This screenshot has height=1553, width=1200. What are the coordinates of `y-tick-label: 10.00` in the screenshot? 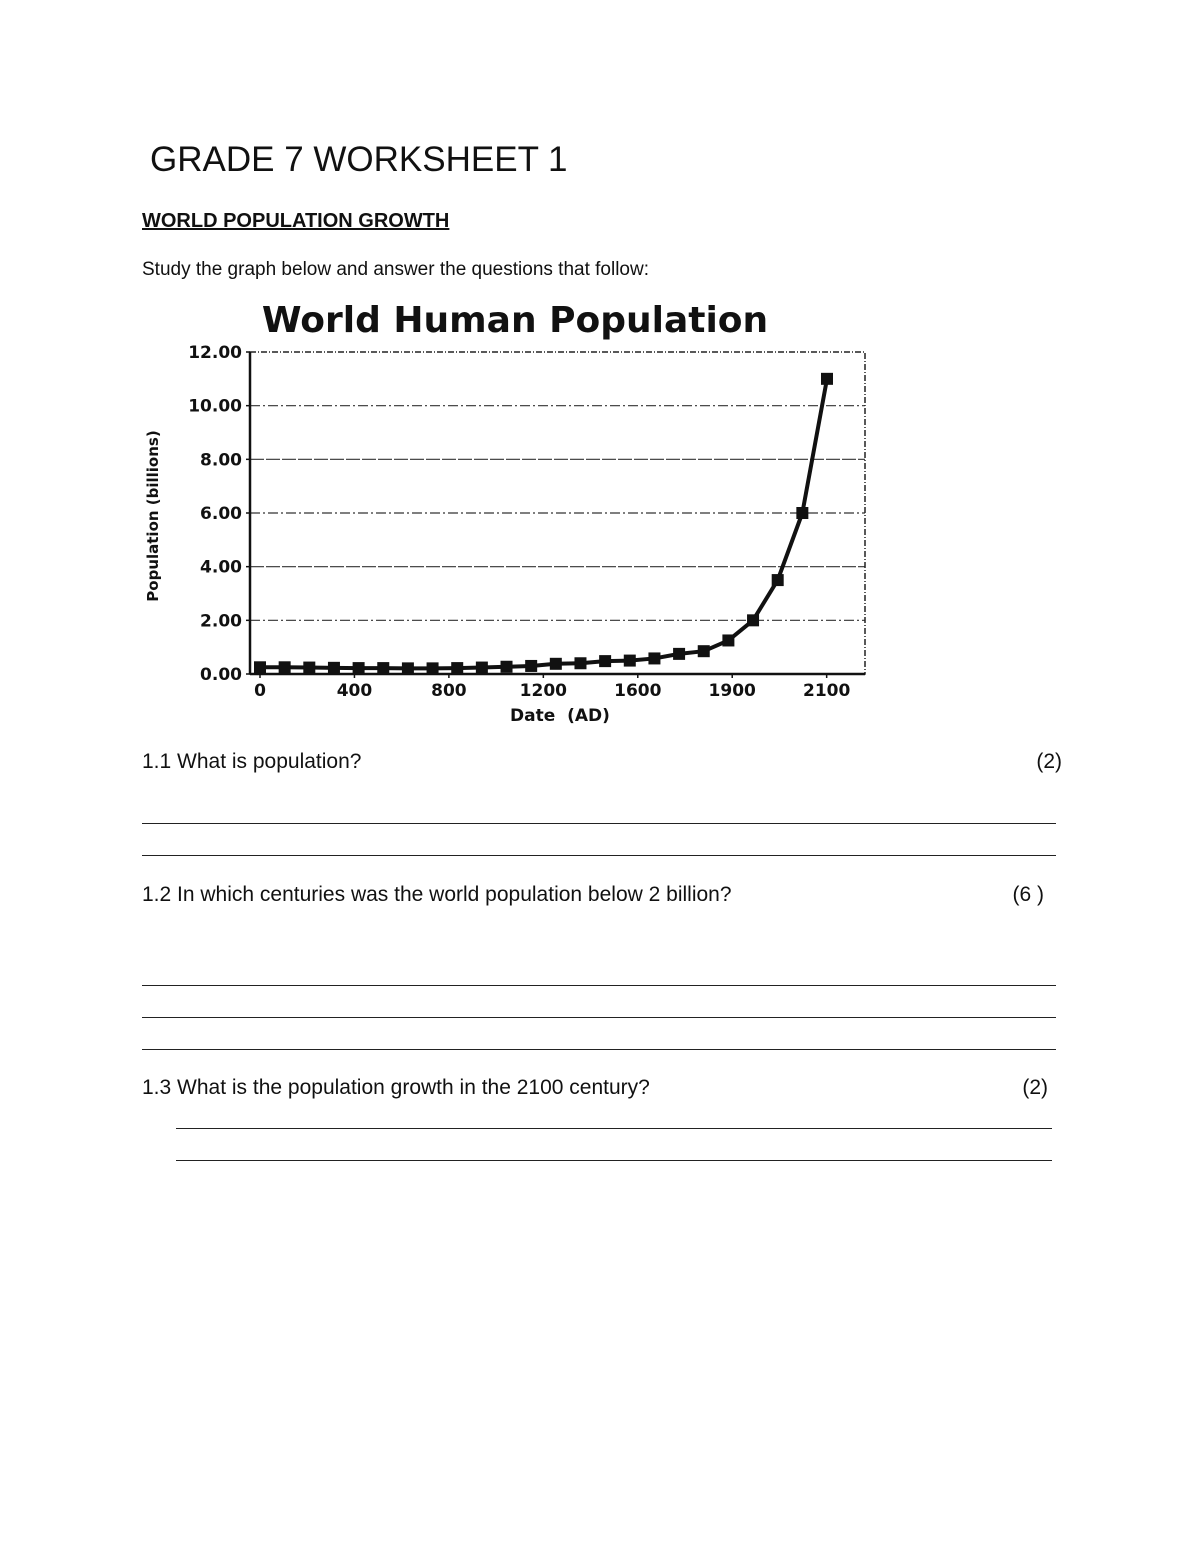 It's located at (215, 407).